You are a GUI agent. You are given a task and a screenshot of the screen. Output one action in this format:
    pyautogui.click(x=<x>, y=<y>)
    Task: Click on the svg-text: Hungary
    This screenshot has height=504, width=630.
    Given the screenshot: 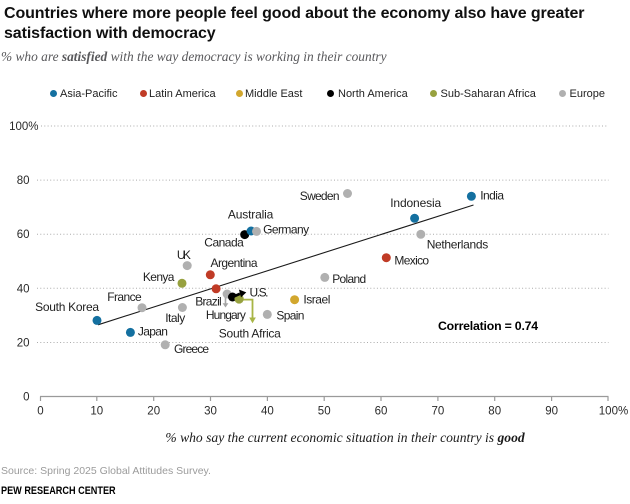 What is the action you would take?
    pyautogui.click(x=226, y=315)
    